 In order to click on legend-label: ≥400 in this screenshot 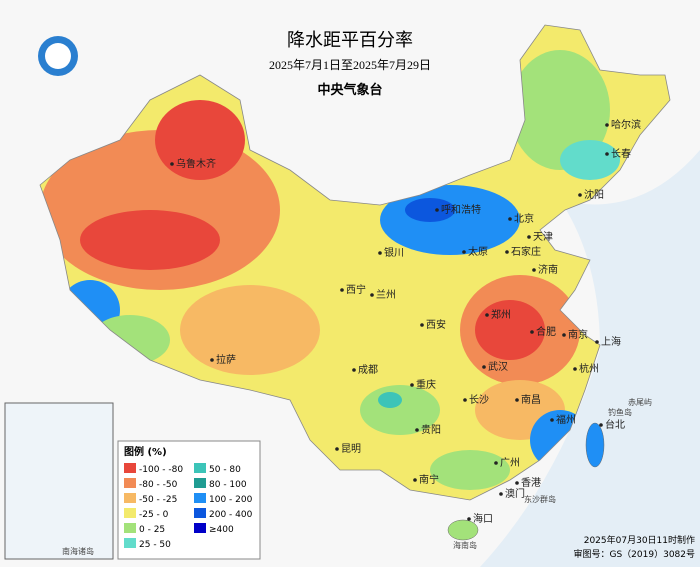, I will do `click(221, 530)`.